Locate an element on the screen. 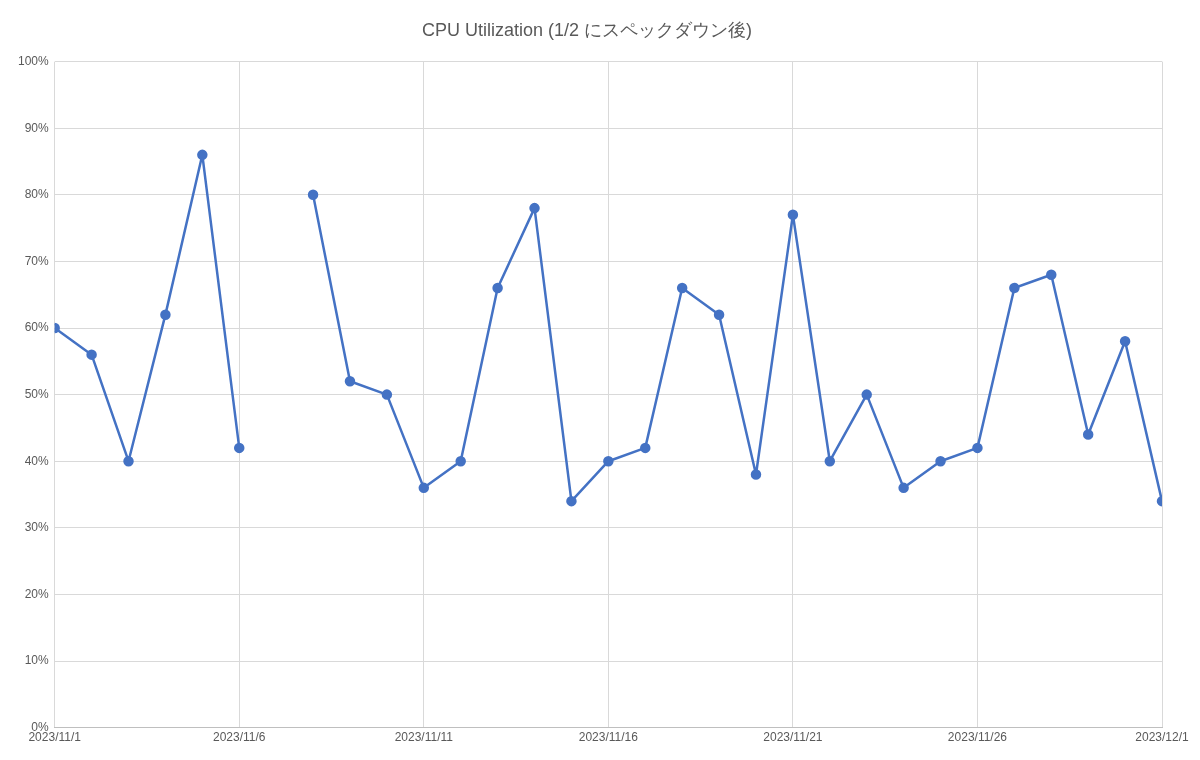 This screenshot has height=760, width=1200. y-tick-label: 70% is located at coordinates (37, 260).